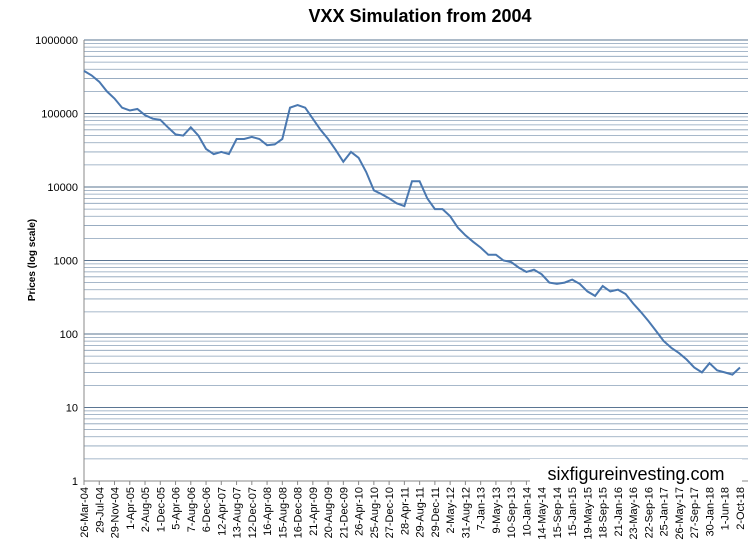 The width and height of the screenshot is (756, 549). What do you see at coordinates (619, 512) in the screenshot?
I see `x-tick-label: 21-Jan-16` at bounding box center [619, 512].